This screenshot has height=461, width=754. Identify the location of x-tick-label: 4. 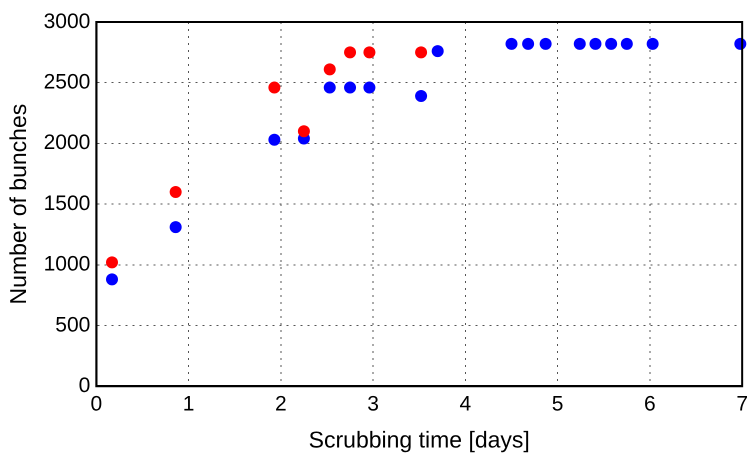
(466, 404).